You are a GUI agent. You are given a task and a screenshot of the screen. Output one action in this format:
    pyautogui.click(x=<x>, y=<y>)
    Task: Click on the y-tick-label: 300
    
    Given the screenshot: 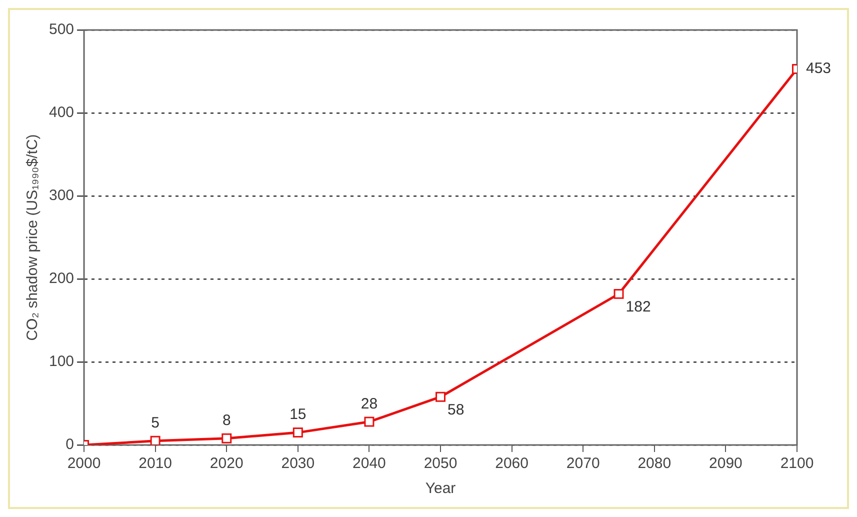 What is the action you would take?
    pyautogui.click(x=61, y=195)
    